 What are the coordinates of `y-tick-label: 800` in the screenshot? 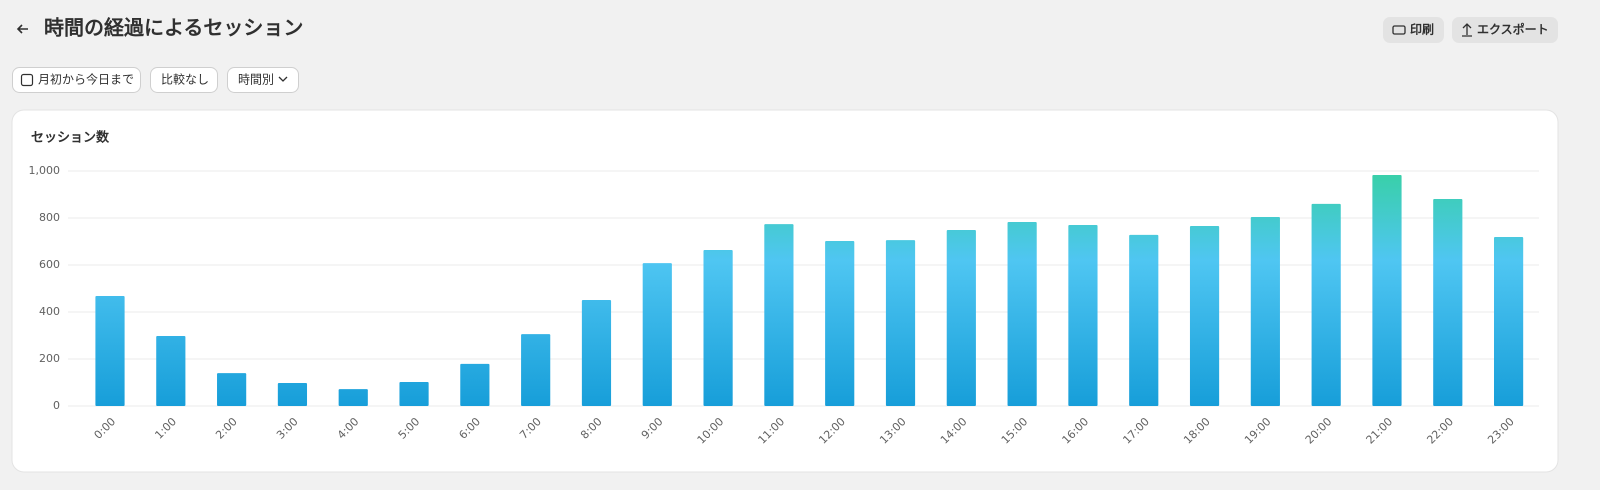 It's located at (49, 217).